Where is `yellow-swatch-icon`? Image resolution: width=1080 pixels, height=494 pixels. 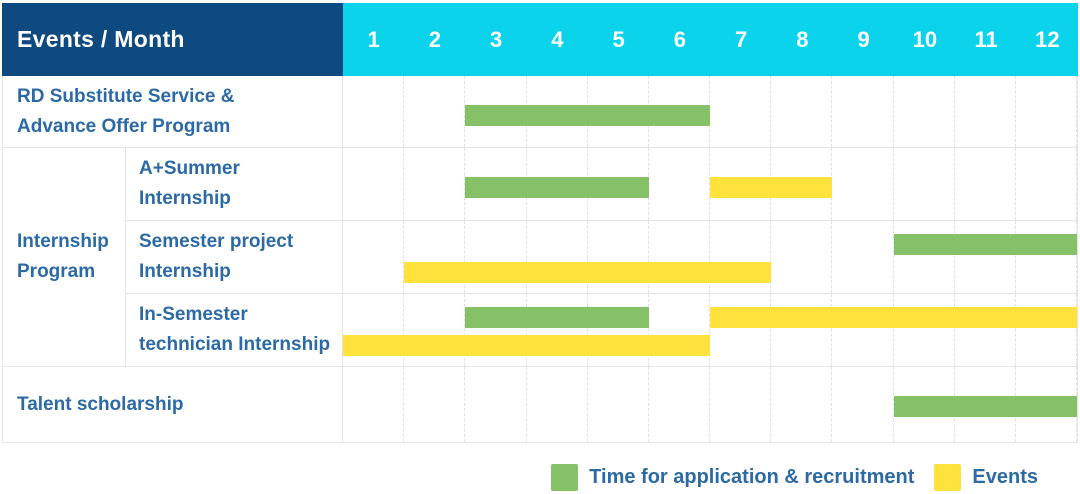 yellow-swatch-icon is located at coordinates (948, 477).